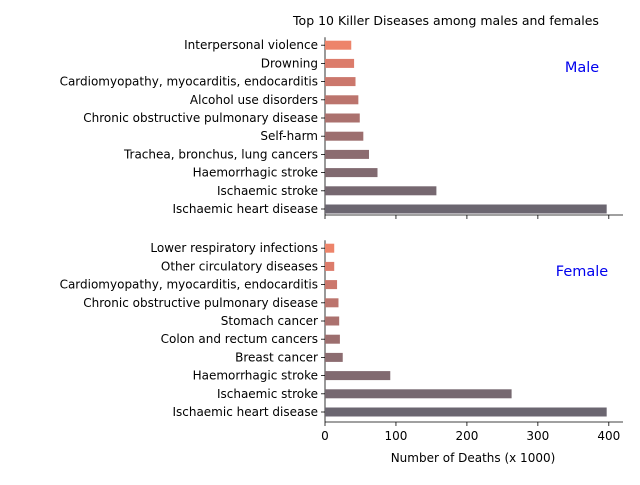  Describe the element at coordinates (608, 436) in the screenshot. I see `x-tick-label: 400` at that location.